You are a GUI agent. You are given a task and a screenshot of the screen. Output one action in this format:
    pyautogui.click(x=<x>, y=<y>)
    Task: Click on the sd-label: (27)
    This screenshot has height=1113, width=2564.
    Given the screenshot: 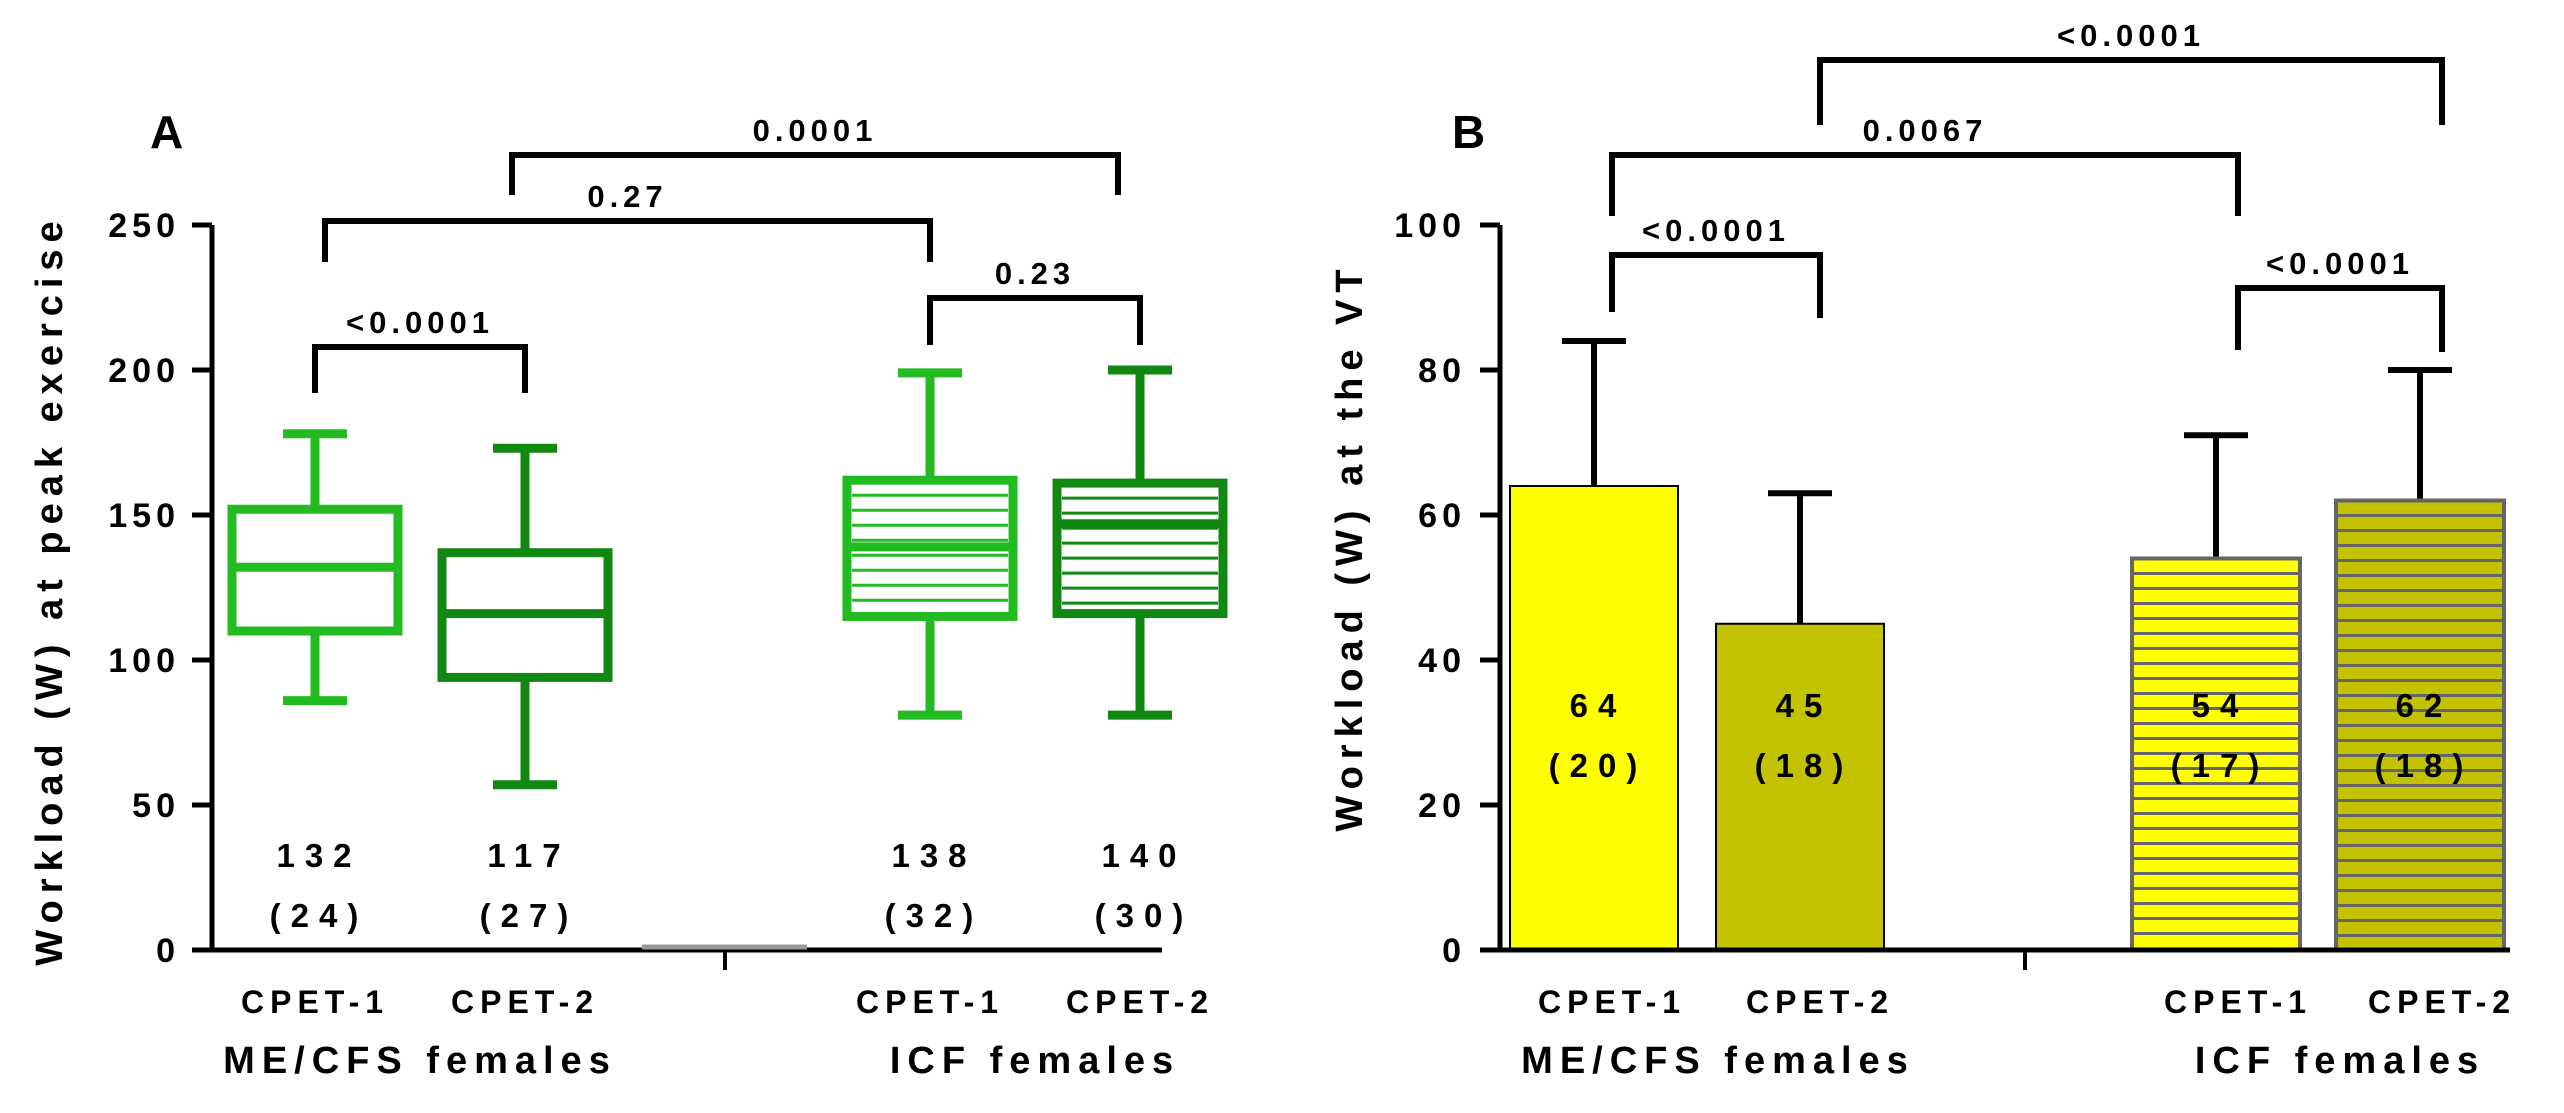 What is the action you would take?
    pyautogui.click(x=529, y=915)
    